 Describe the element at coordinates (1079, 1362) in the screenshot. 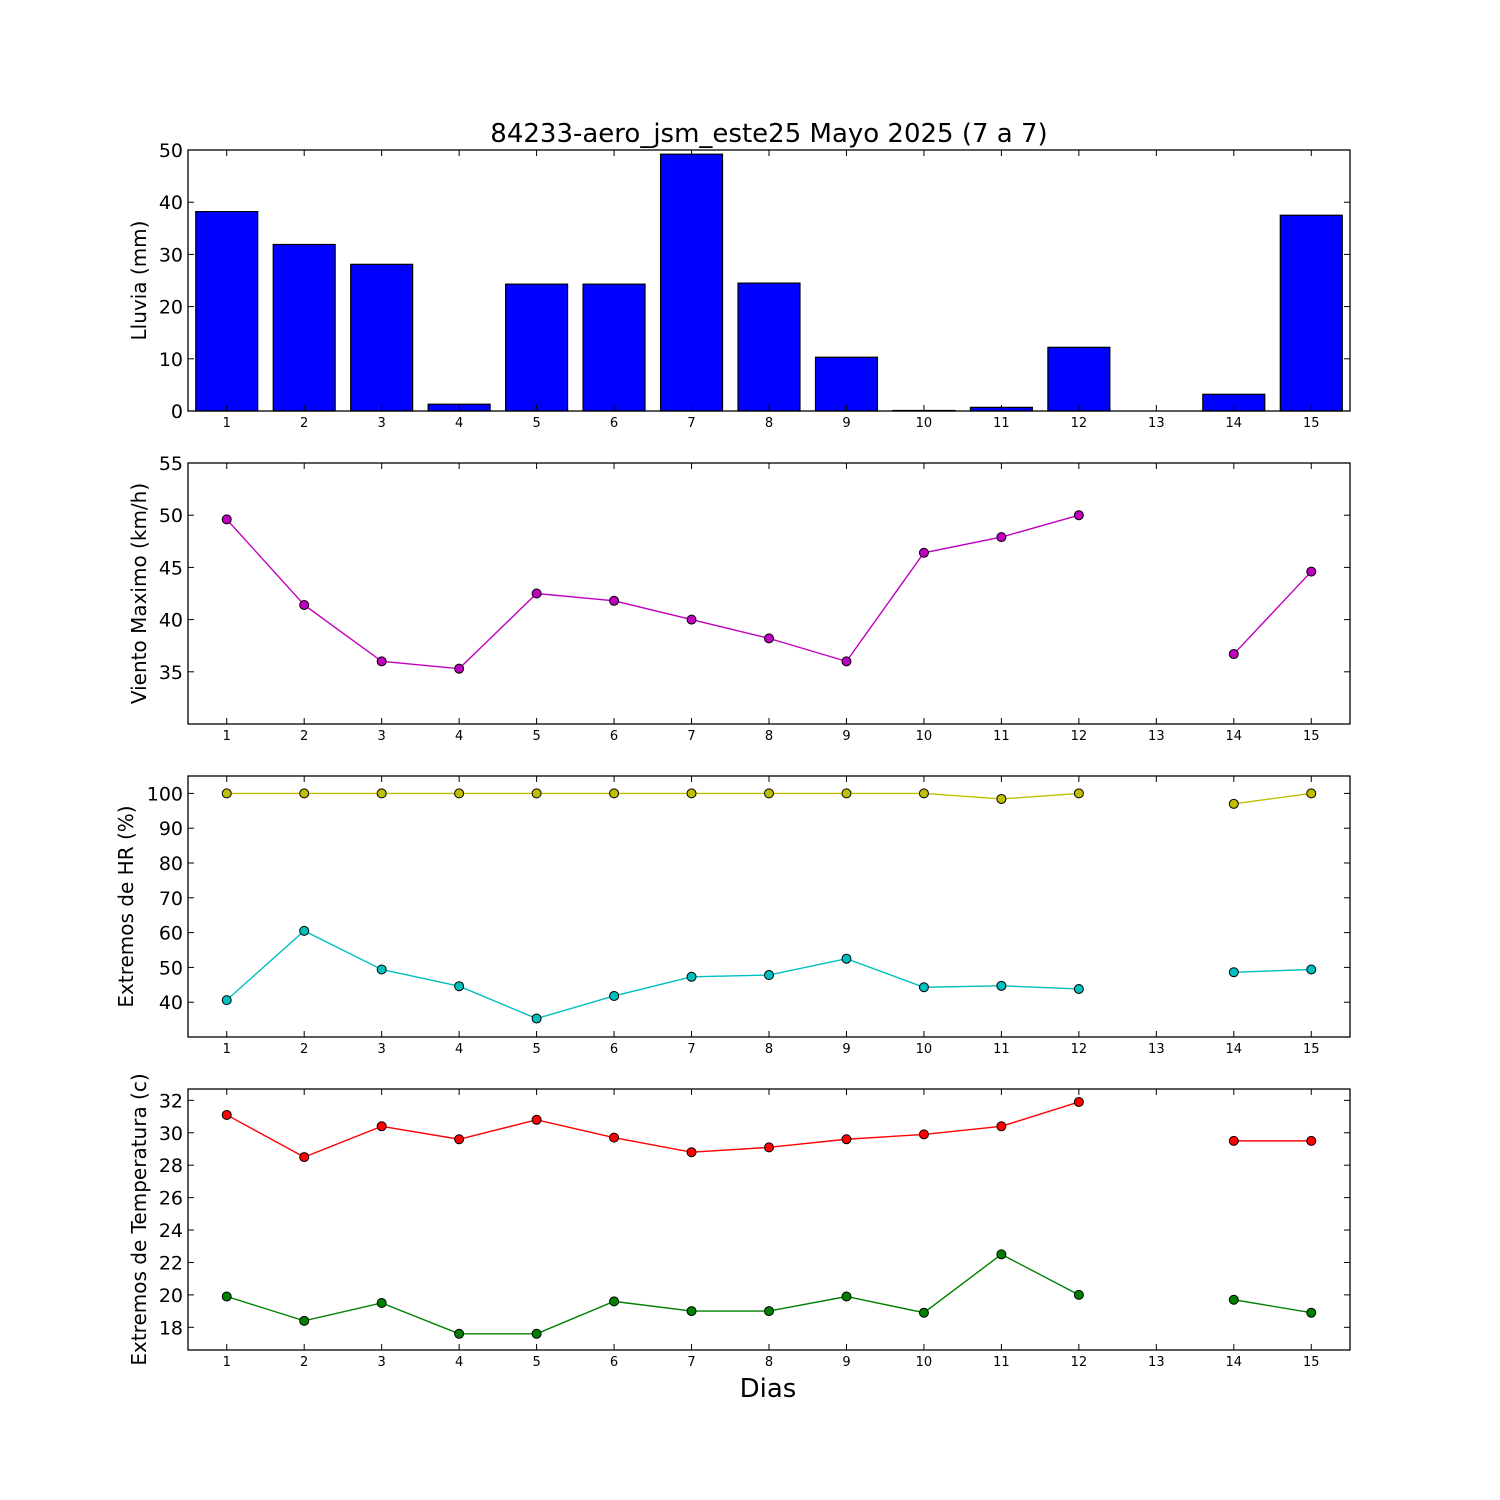

I see `x-tick-label-12: 12` at that location.